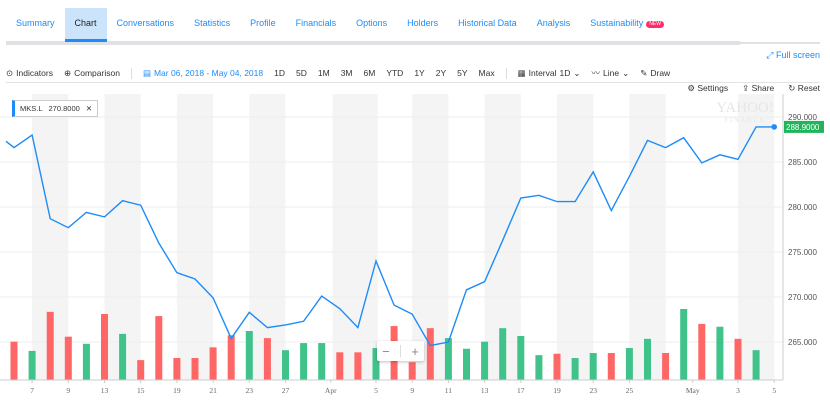 The width and height of the screenshot is (830, 403). What do you see at coordinates (29, 73) in the screenshot?
I see `indicators-button: ⊙ Indicators` at bounding box center [29, 73].